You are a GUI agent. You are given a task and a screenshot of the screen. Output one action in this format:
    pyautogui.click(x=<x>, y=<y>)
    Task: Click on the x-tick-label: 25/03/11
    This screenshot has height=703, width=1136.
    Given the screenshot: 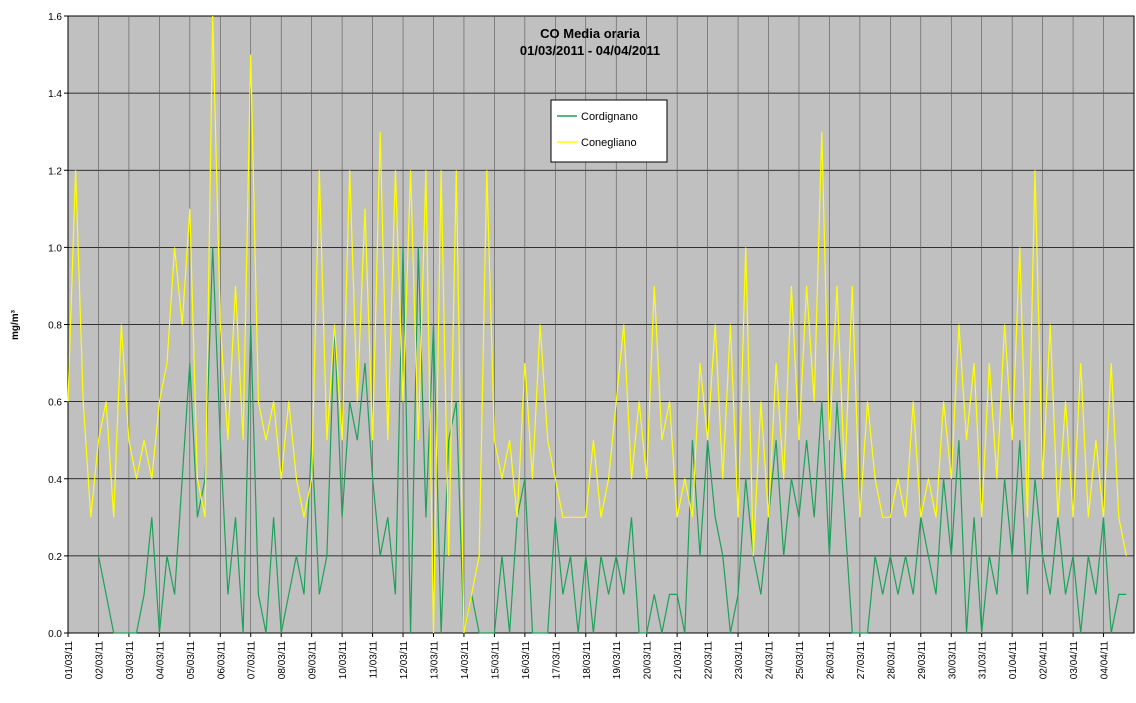 What is the action you would take?
    pyautogui.click(x=800, y=660)
    